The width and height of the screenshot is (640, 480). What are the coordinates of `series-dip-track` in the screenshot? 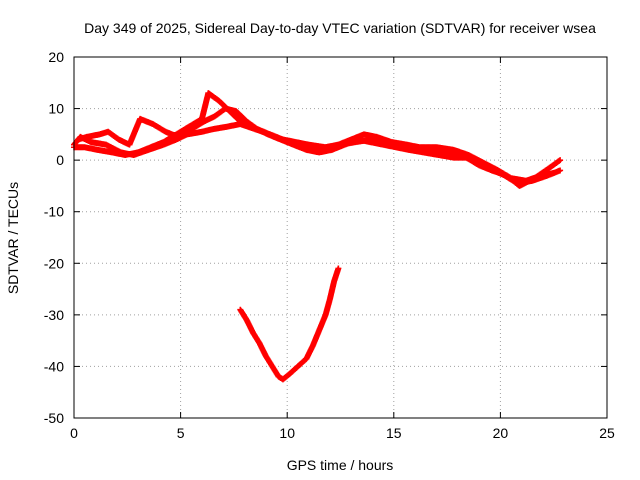 It's located at (289, 324).